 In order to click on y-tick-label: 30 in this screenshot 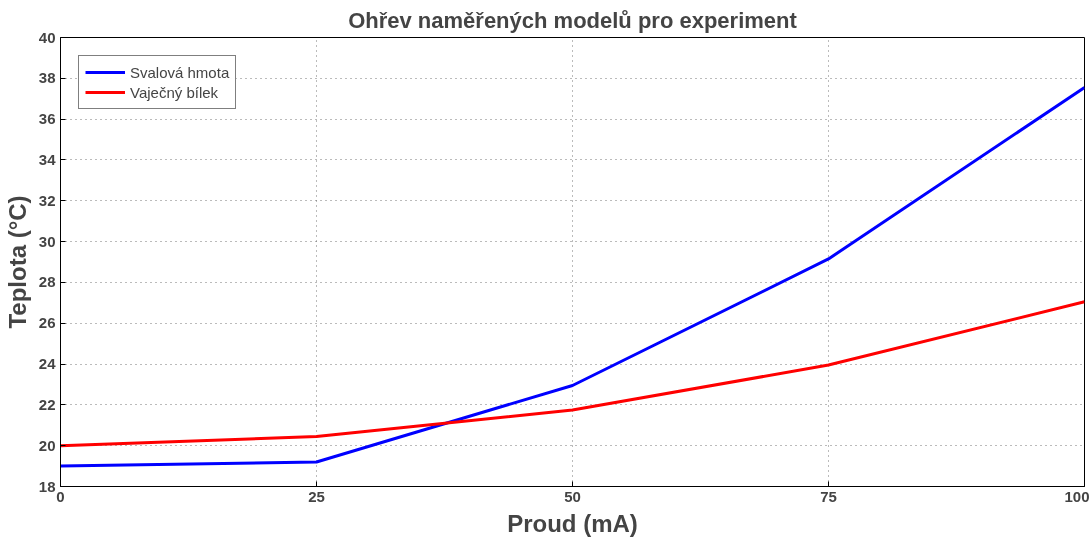, I will do `click(47, 241)`.